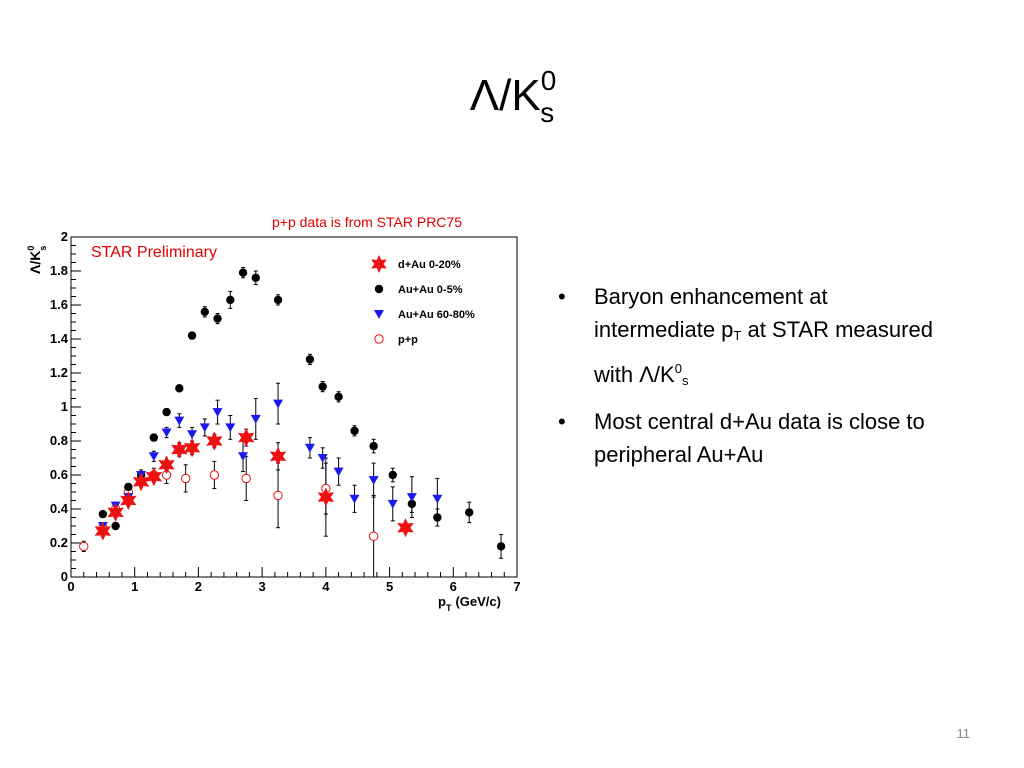 The image size is (1024, 768). What do you see at coordinates (469, 603) in the screenshot?
I see `x-axis-label: pT (GeV/c)` at bounding box center [469, 603].